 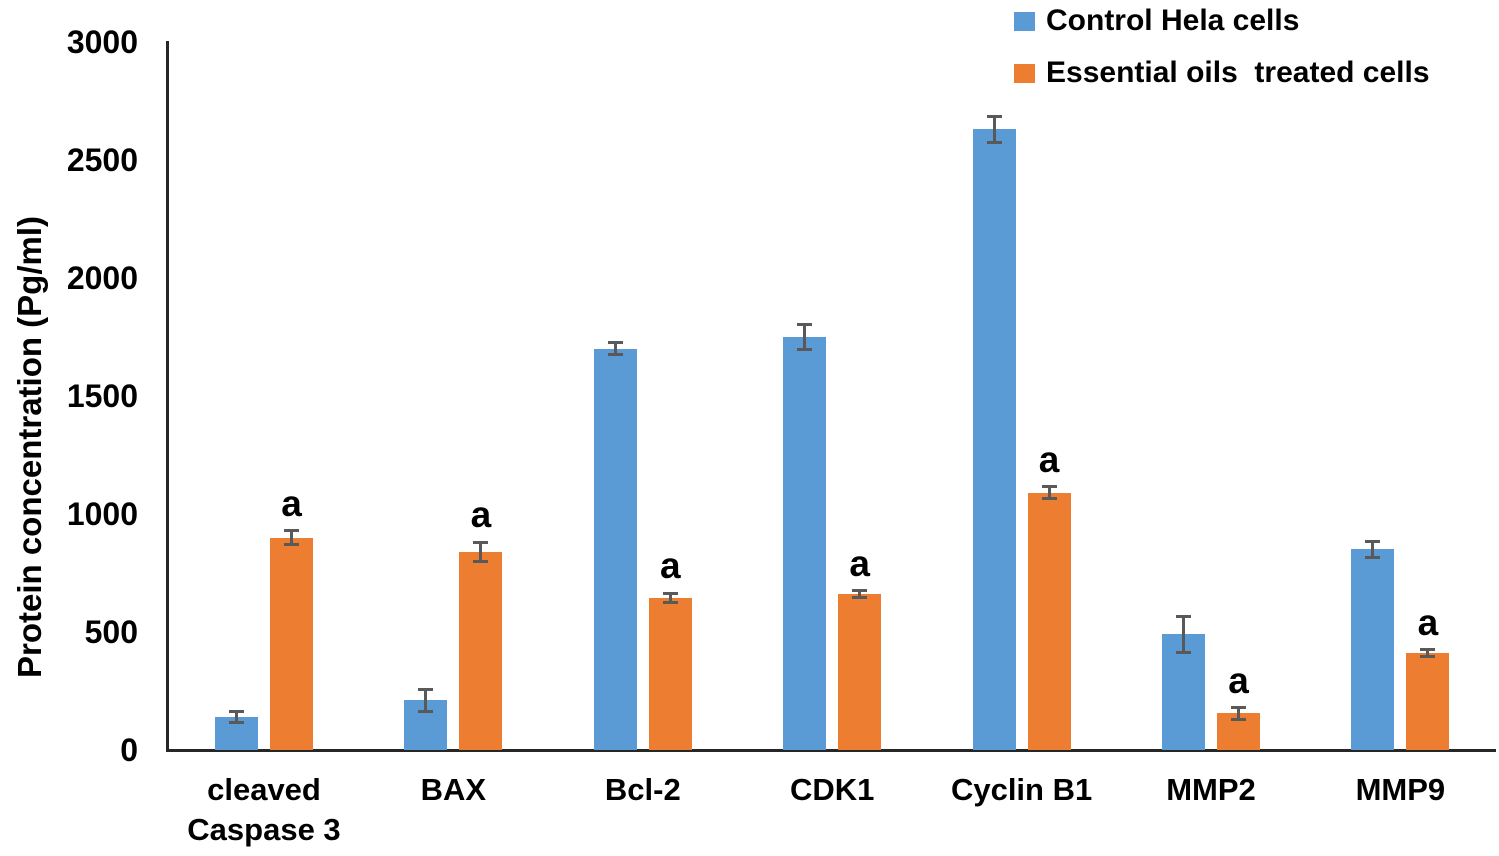 I want to click on legend-item-treated: Essential oils treated cells, so click(x=1222, y=73).